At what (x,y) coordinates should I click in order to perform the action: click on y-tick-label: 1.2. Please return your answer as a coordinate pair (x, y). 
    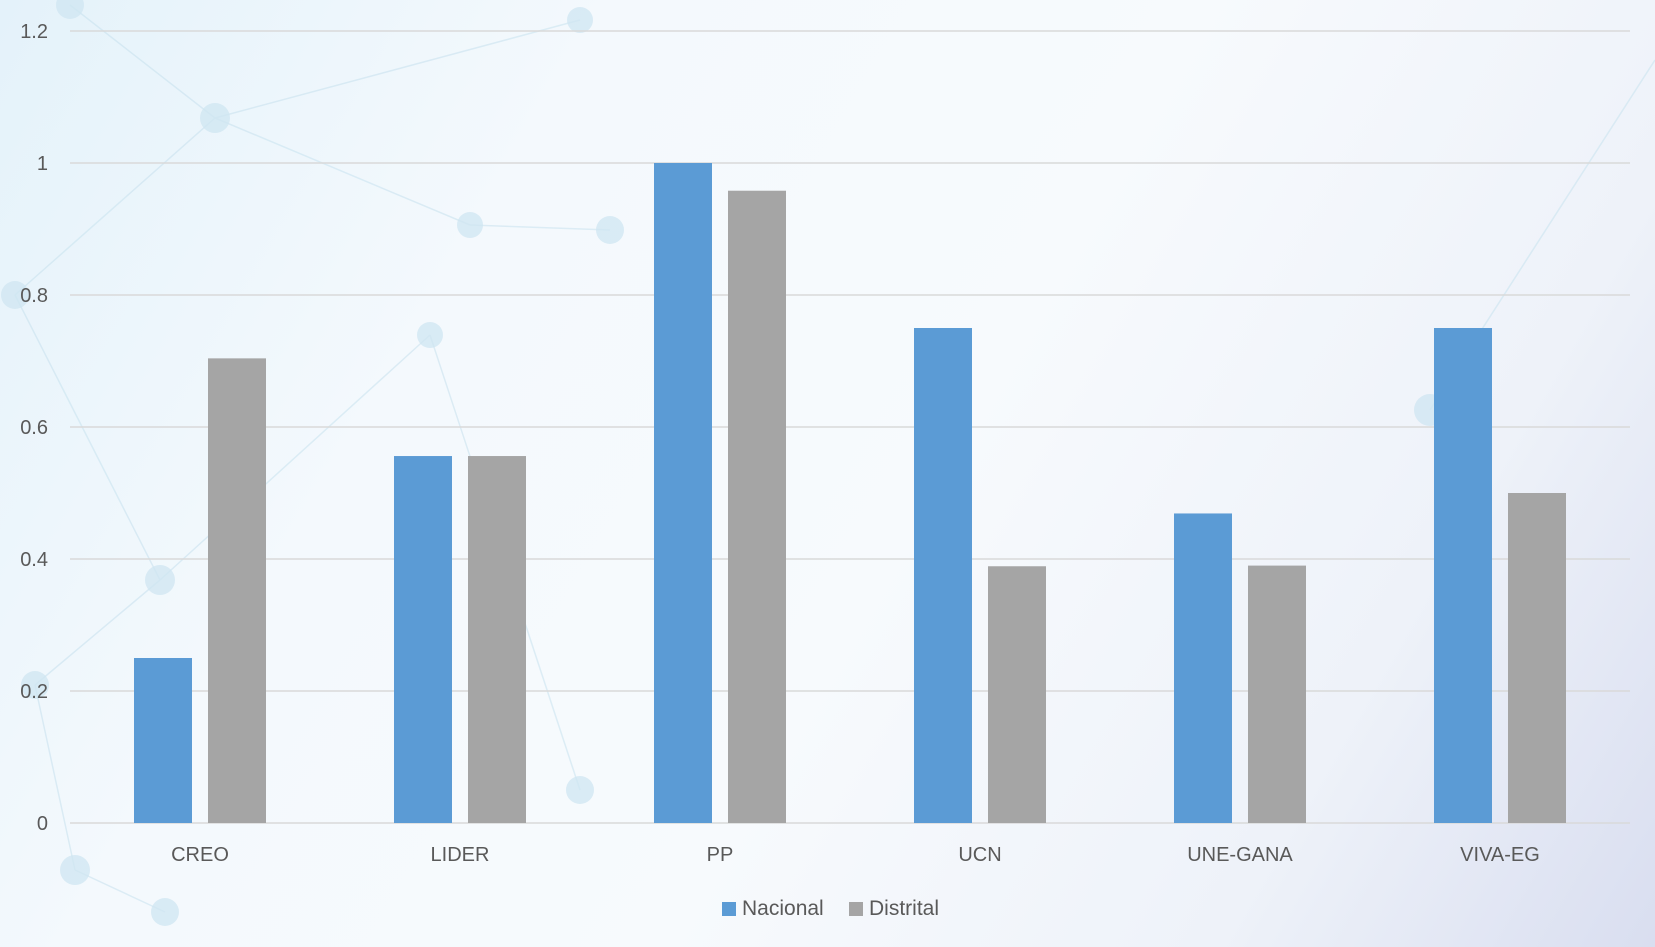
    Looking at the image, I should click on (34, 32).